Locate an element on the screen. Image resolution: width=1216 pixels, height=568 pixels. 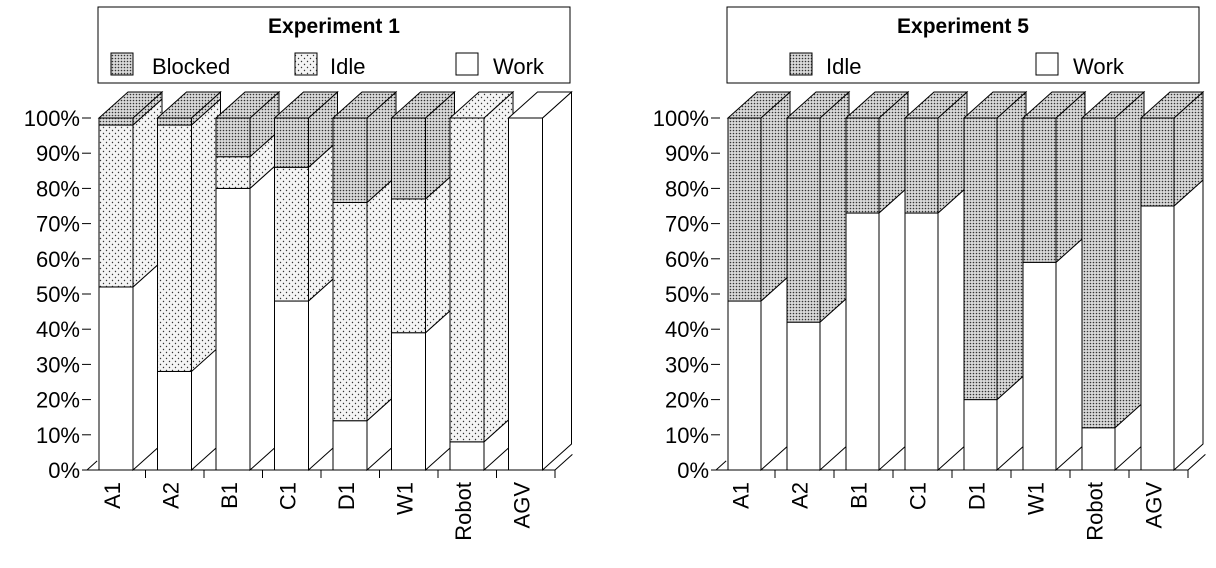
x-tick-label: Robot is located at coordinates (1095, 511).